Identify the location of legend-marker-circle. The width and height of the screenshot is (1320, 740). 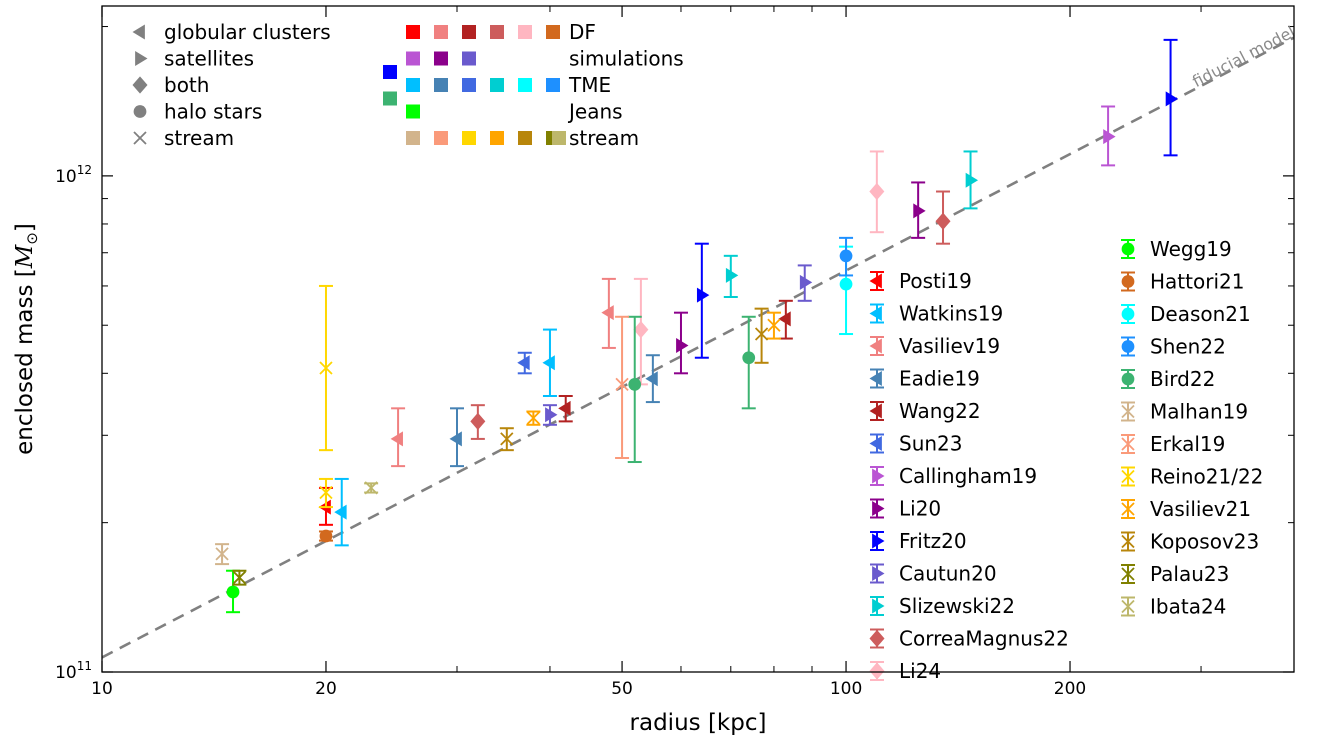
(140, 111).